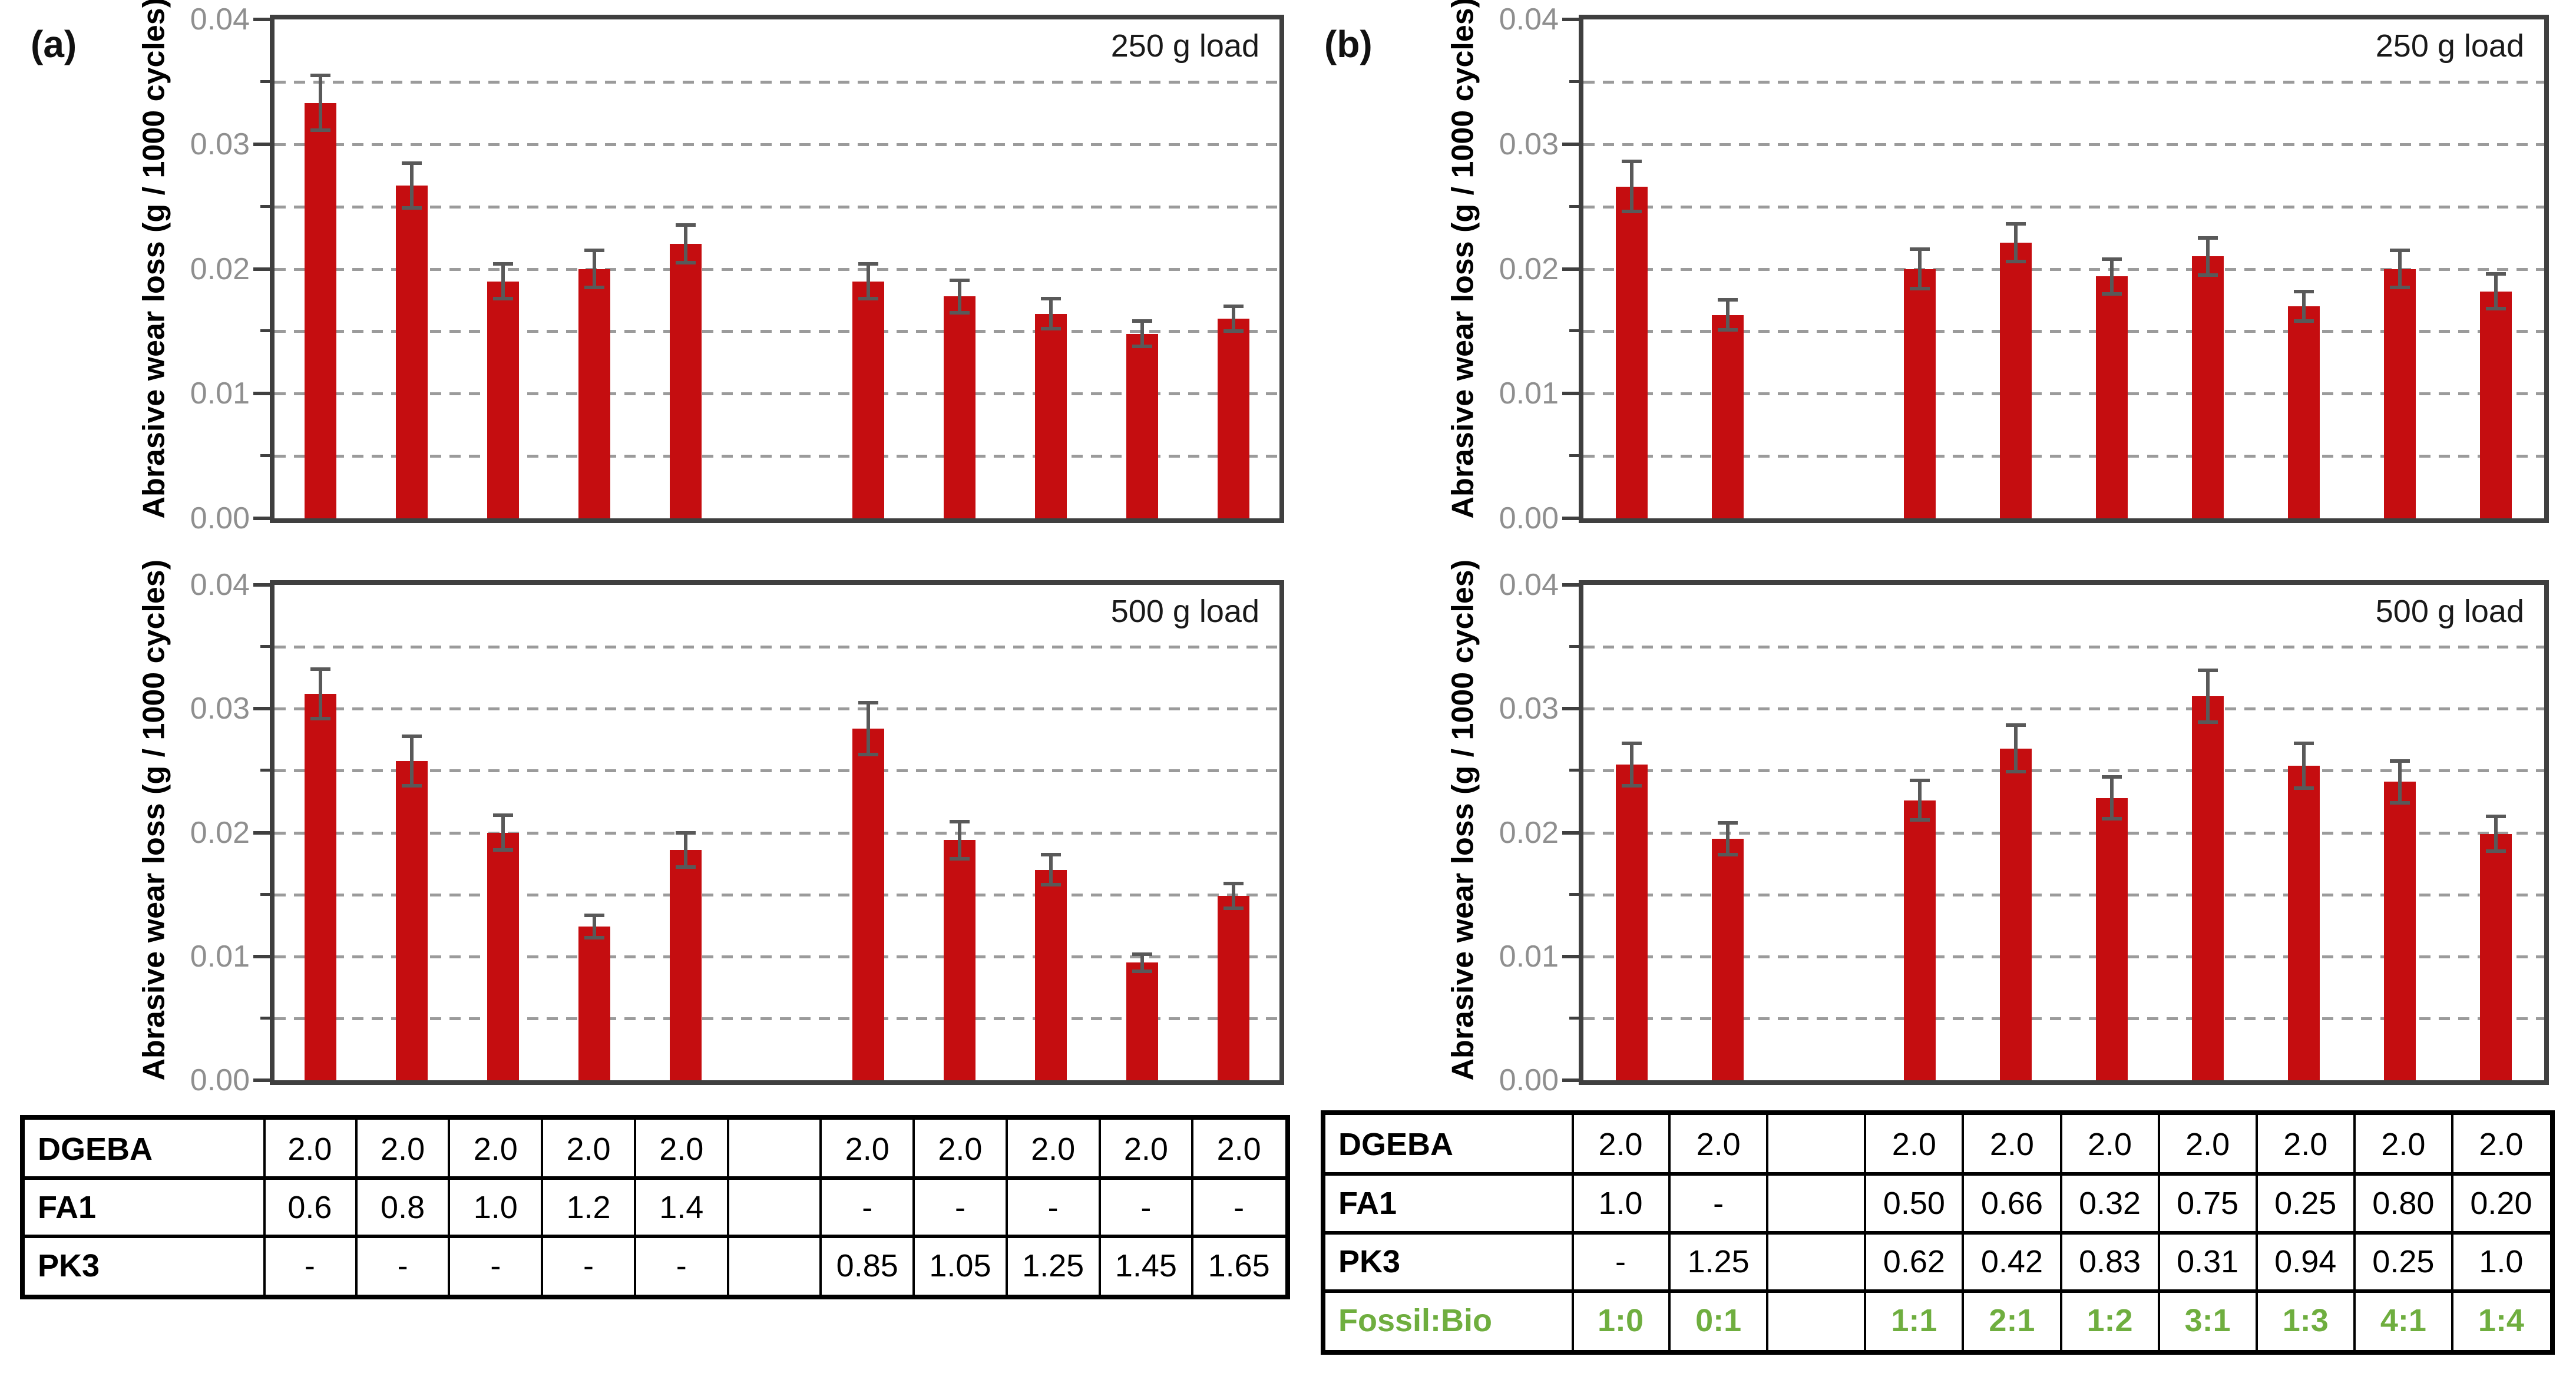  What do you see at coordinates (588, 1207) in the screenshot?
I see `table-cell: 1.2` at bounding box center [588, 1207].